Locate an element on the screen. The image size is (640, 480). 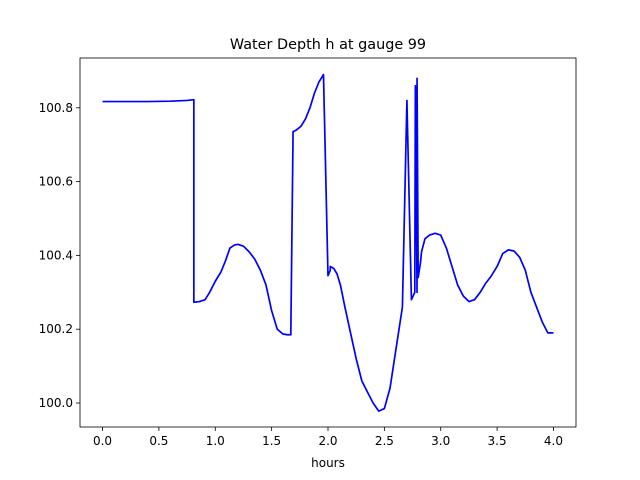
x-tick-label: 4.0 is located at coordinates (553, 441).